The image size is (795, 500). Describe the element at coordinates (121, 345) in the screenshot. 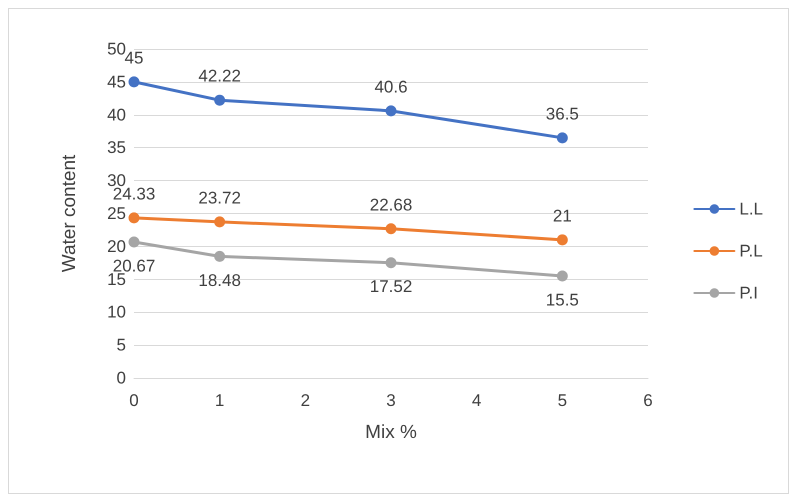

I see `y-tick-label: 5` at that location.